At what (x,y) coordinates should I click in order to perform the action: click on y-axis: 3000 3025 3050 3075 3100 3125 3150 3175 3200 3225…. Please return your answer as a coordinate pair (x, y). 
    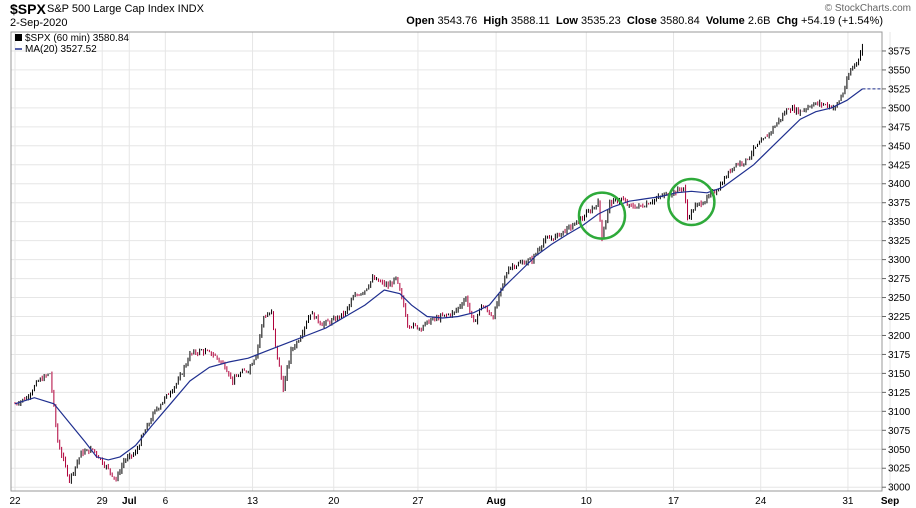
    Looking at the image, I should click on (896, 270).